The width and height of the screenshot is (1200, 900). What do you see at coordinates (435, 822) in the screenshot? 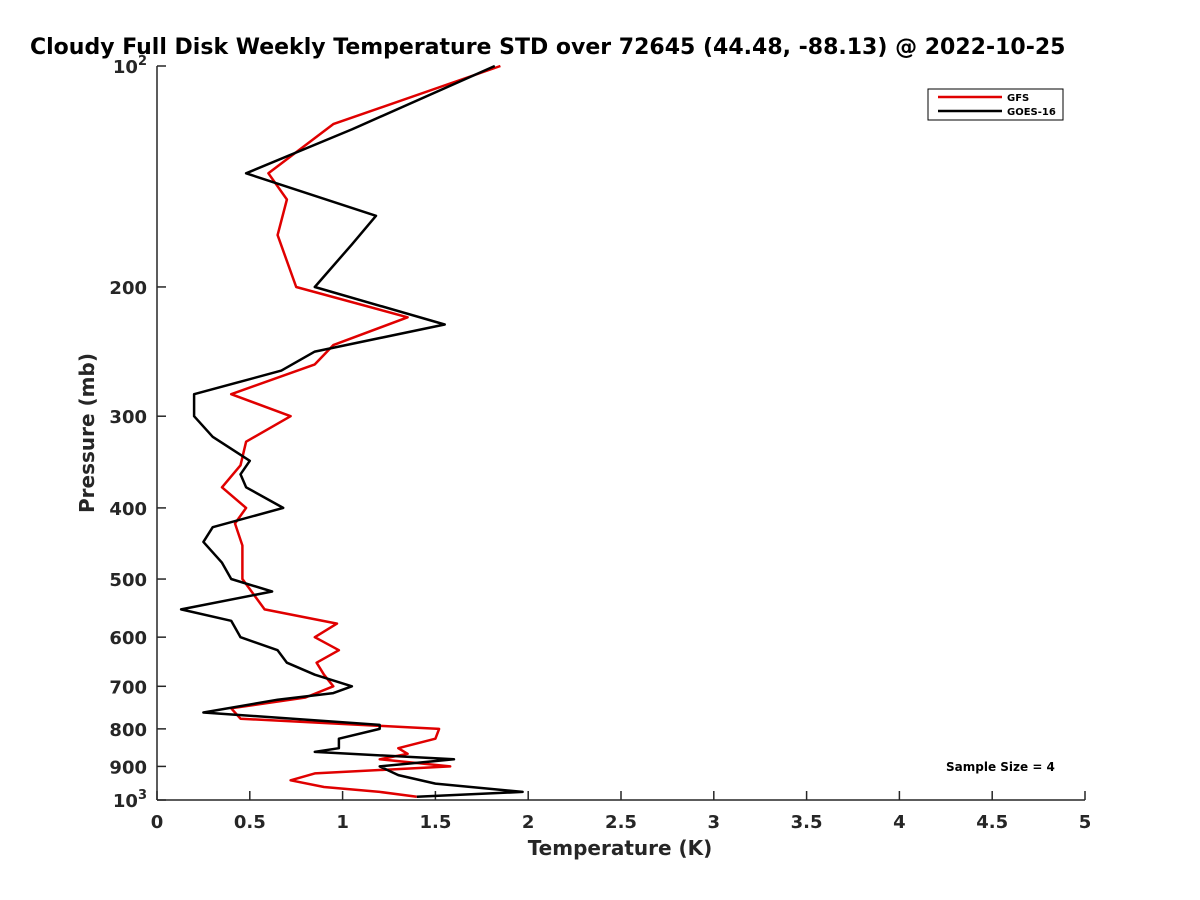
I see `x-tick-label: 1.5` at bounding box center [435, 822].